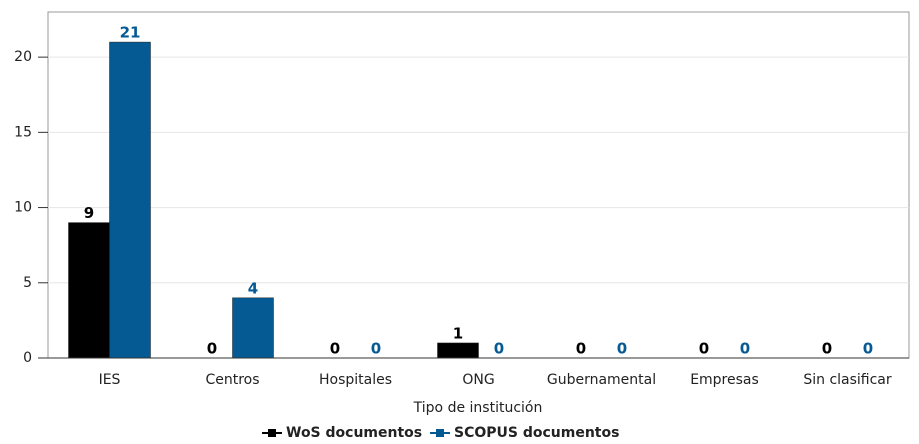 The height and width of the screenshot is (444, 919). I want to click on value-label: 21, so click(130, 33).